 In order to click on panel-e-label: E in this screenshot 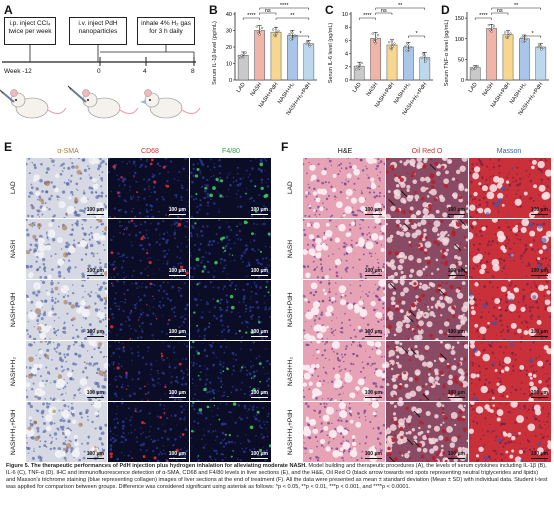, I will do `click(8, 147)`.